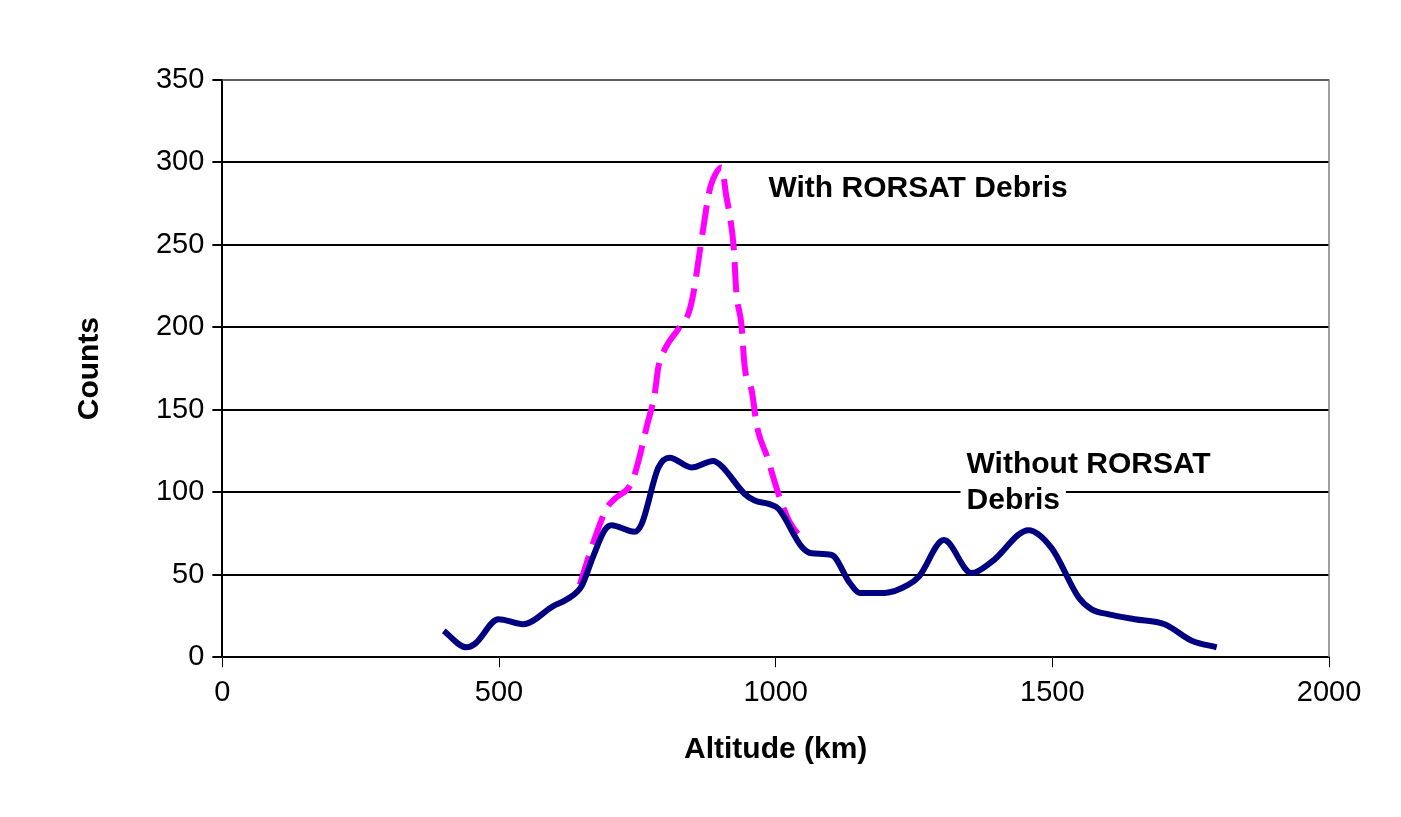 This screenshot has width=1401, height=817. I want to click on series-label: With RORSAT Debris, so click(918, 186).